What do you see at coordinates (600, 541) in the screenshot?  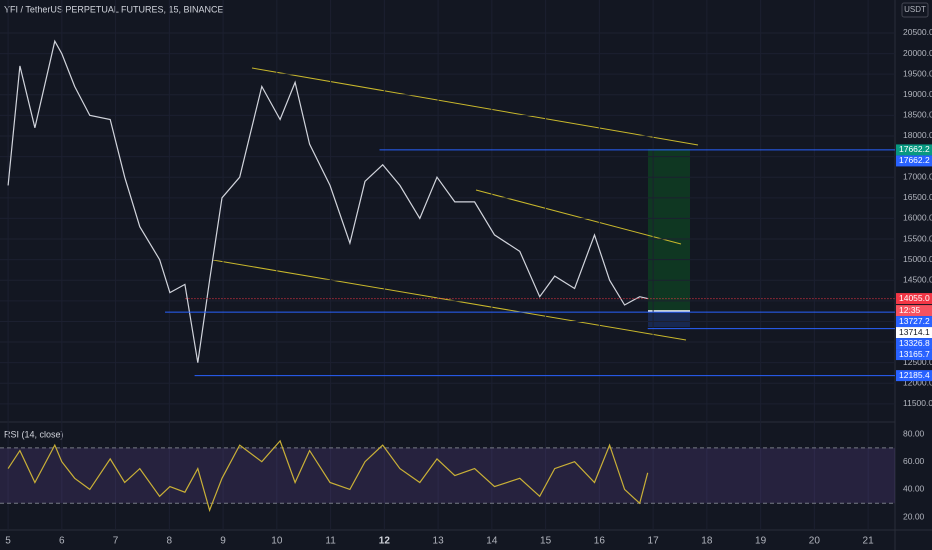 I see `x-tick-label: 16` at bounding box center [600, 541].